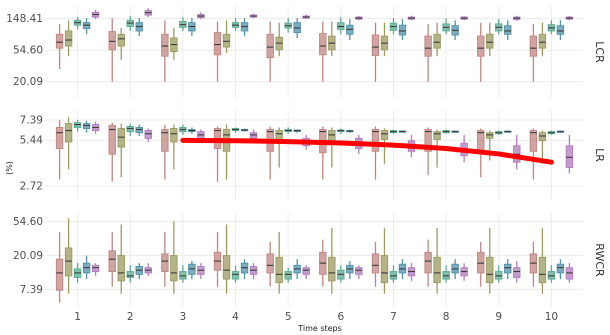 The image size is (610, 335). I want to click on box-lcr-t10-s4, so click(560, 30).